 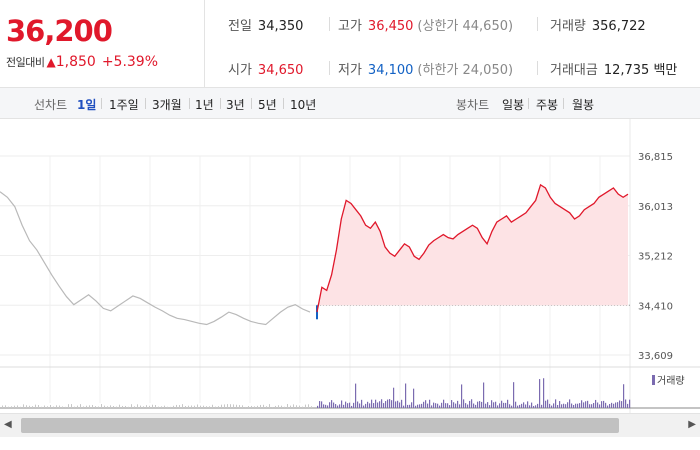 I want to click on volume-legend-label: 거래량, so click(x=671, y=381).